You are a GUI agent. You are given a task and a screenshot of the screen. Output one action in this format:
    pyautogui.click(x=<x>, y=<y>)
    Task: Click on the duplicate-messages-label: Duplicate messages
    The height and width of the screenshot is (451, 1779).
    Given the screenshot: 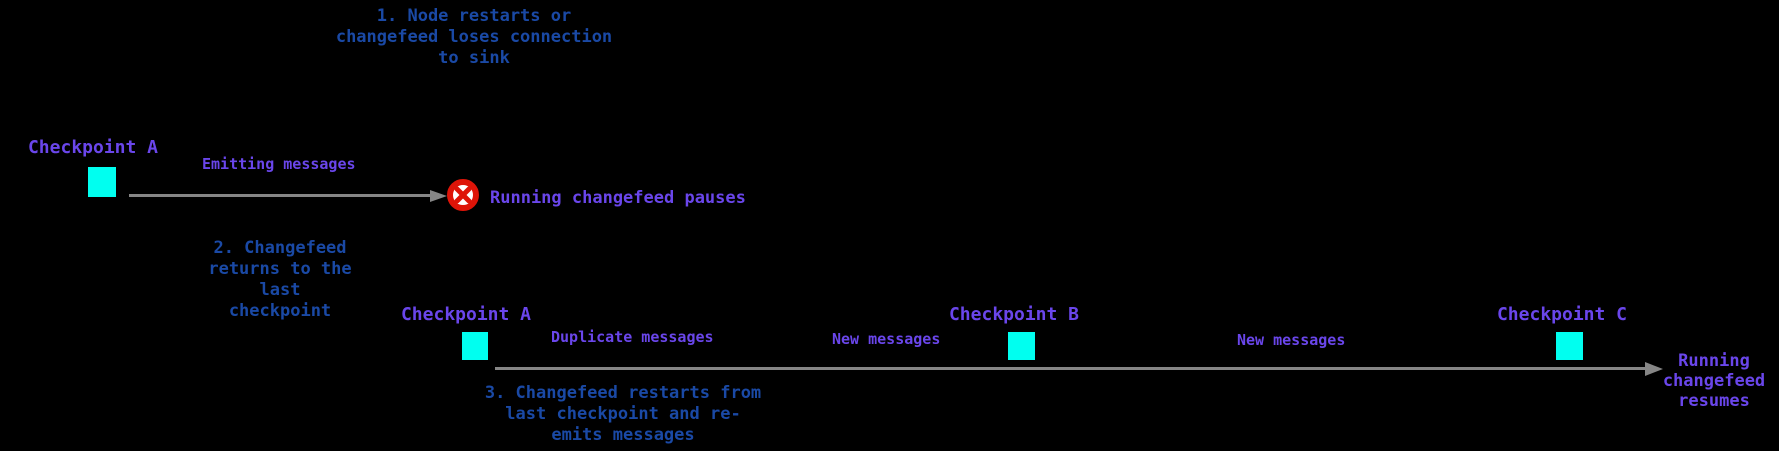 What is the action you would take?
    pyautogui.click(x=632, y=337)
    